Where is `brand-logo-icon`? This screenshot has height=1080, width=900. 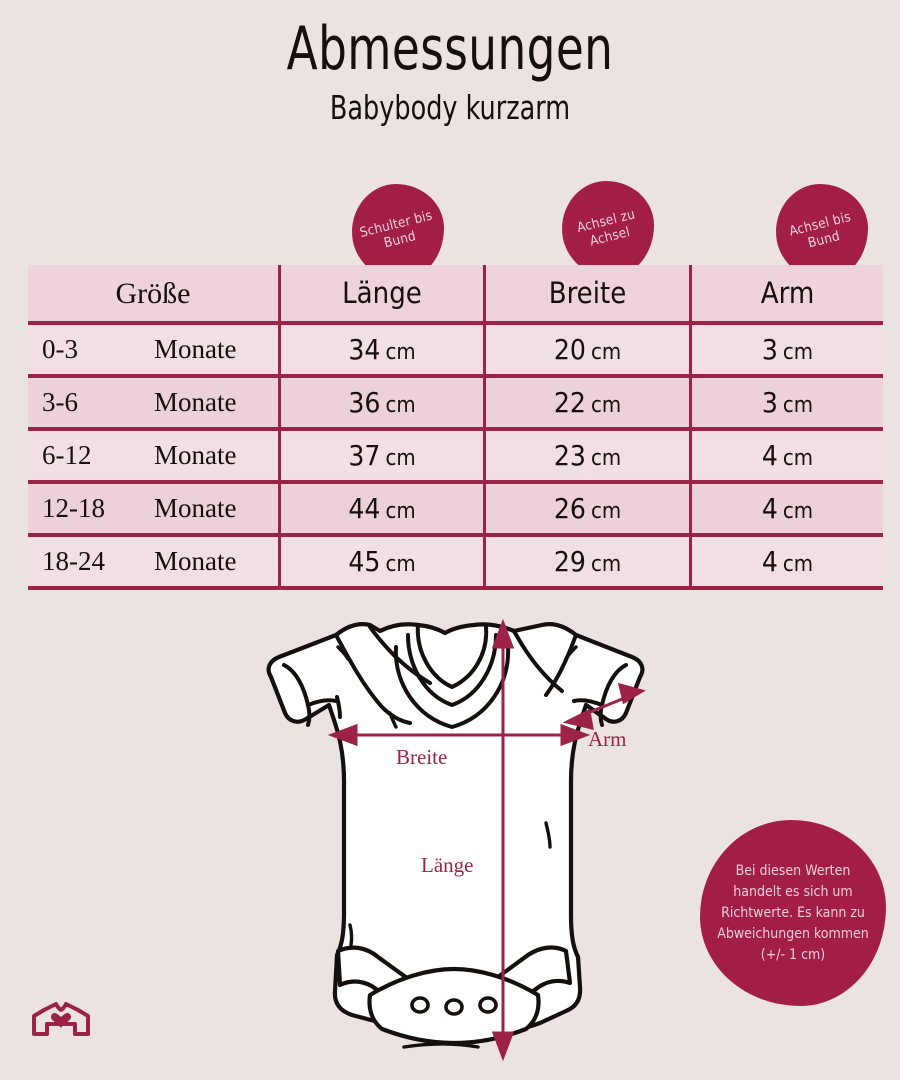 brand-logo-icon is located at coordinates (61, 1019).